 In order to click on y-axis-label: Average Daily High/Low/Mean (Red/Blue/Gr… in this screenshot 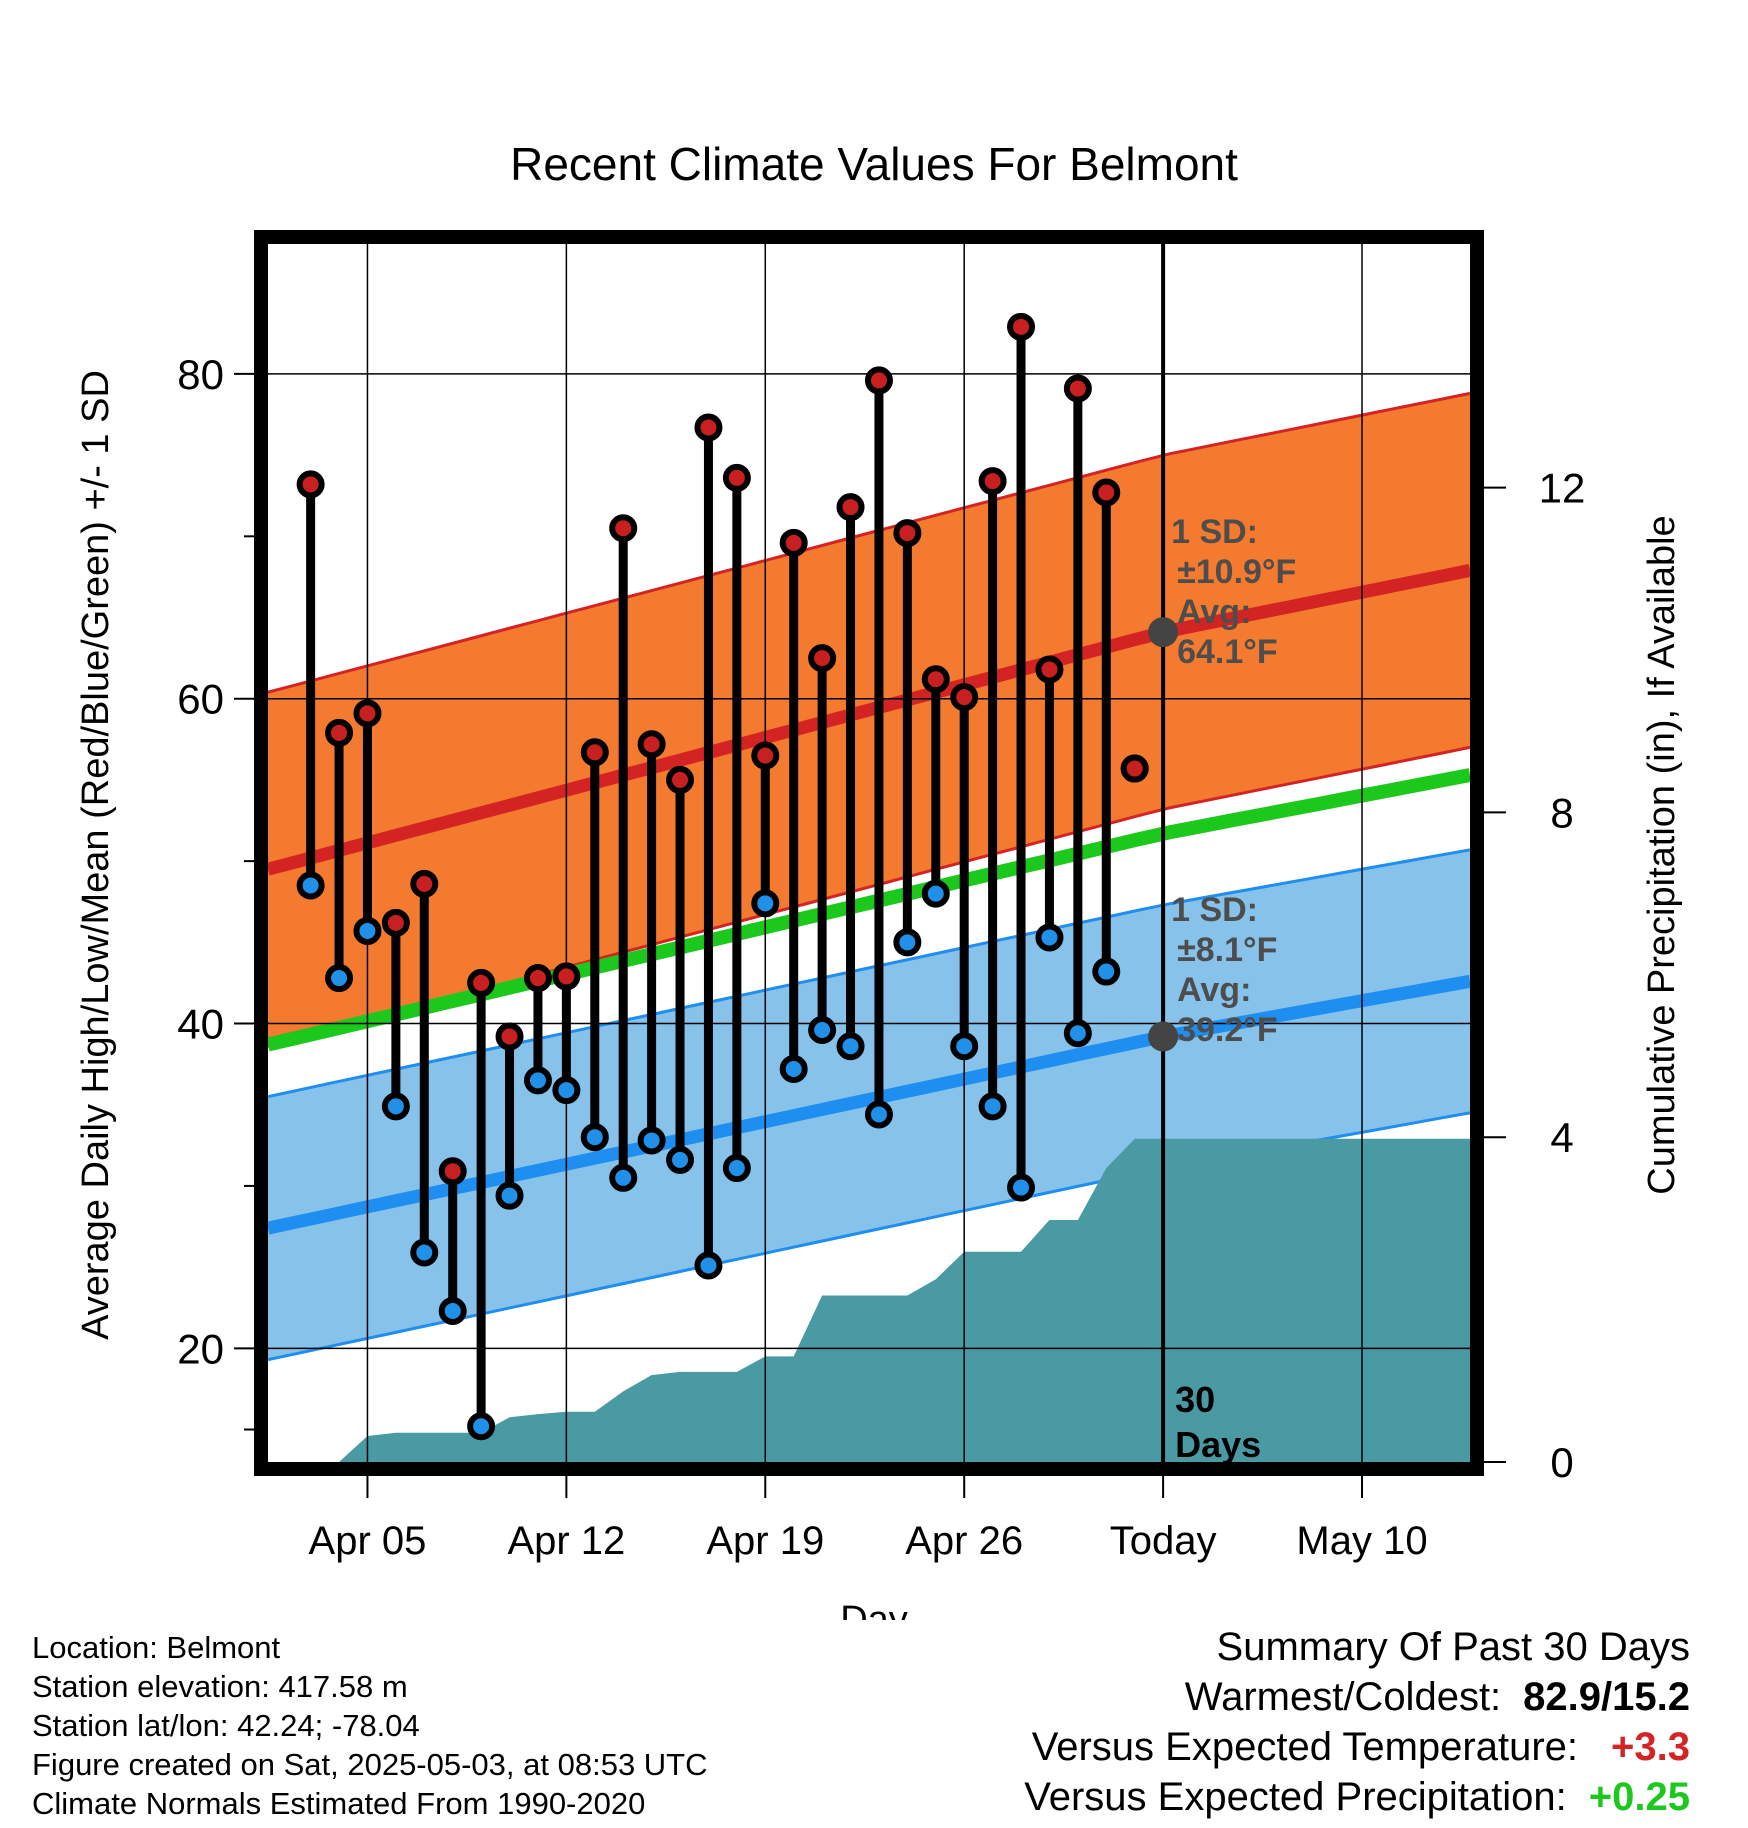, I will do `click(96, 855)`.